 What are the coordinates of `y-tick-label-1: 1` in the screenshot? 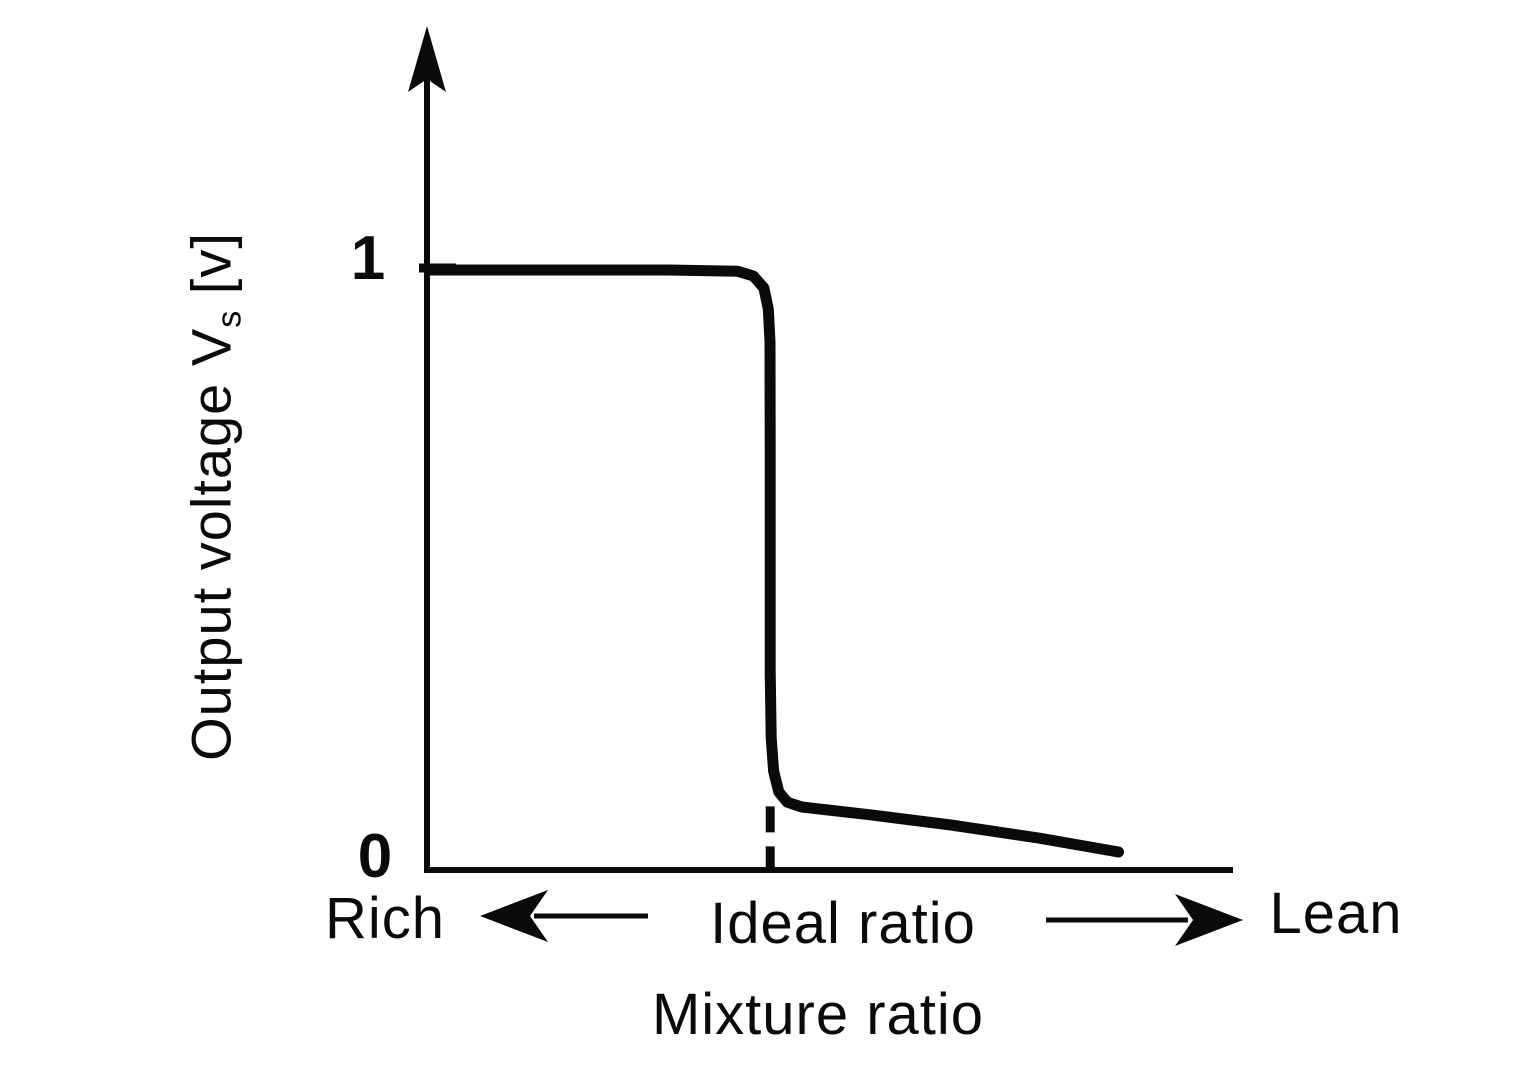 It's located at (368, 258).